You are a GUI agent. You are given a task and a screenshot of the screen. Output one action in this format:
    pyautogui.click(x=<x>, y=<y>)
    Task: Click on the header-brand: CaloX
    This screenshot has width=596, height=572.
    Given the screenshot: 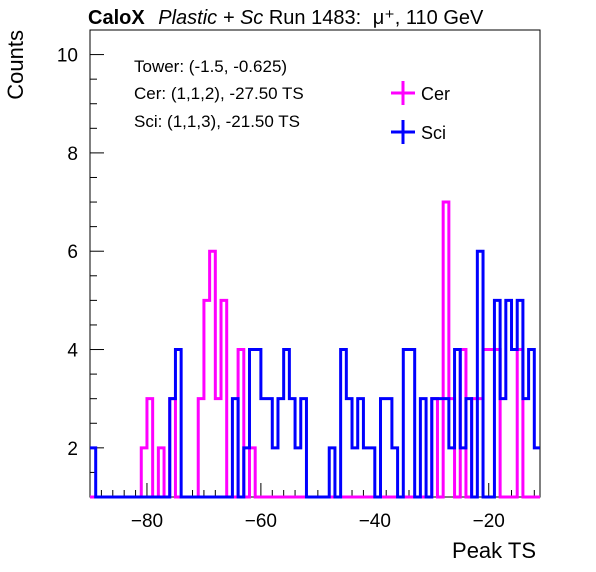 What is the action you would take?
    pyautogui.click(x=116, y=18)
    